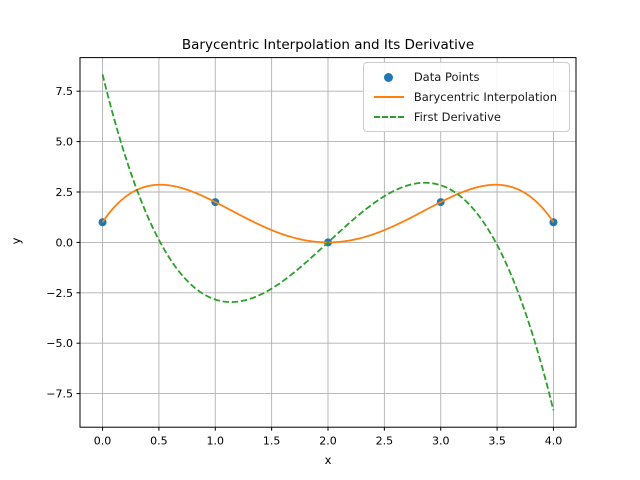 Image resolution: width=640 pixels, height=480 pixels. Describe the element at coordinates (441, 441) in the screenshot. I see `x-tick-label: 3.0` at that location.